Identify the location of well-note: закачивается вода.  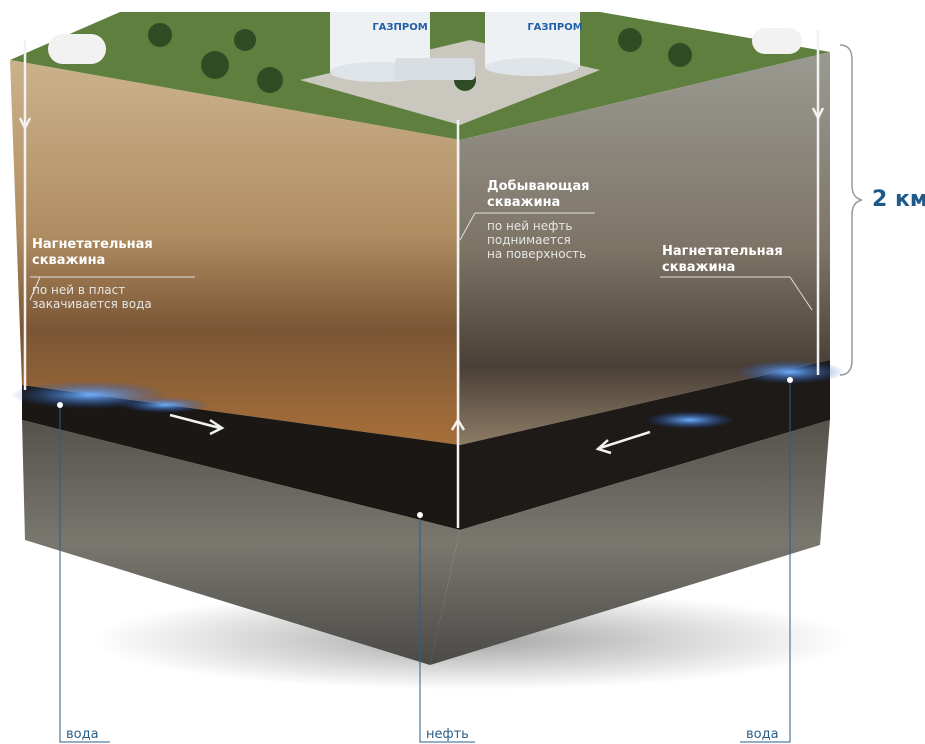
(92, 304).